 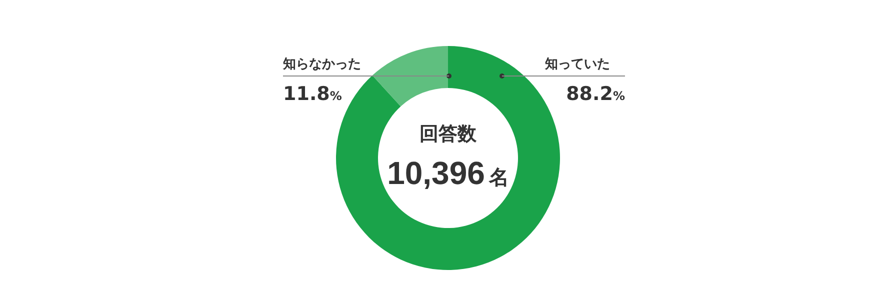 What do you see at coordinates (448, 173) in the screenshot?
I see `text: 10,396名` at bounding box center [448, 173].